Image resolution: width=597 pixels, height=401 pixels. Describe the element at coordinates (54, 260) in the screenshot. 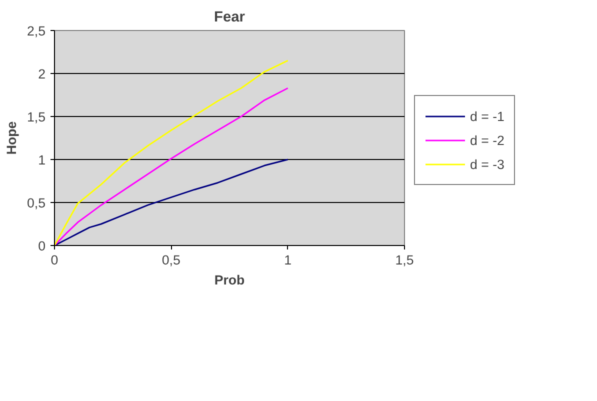

I see `x-tick-label: 0` at that location.